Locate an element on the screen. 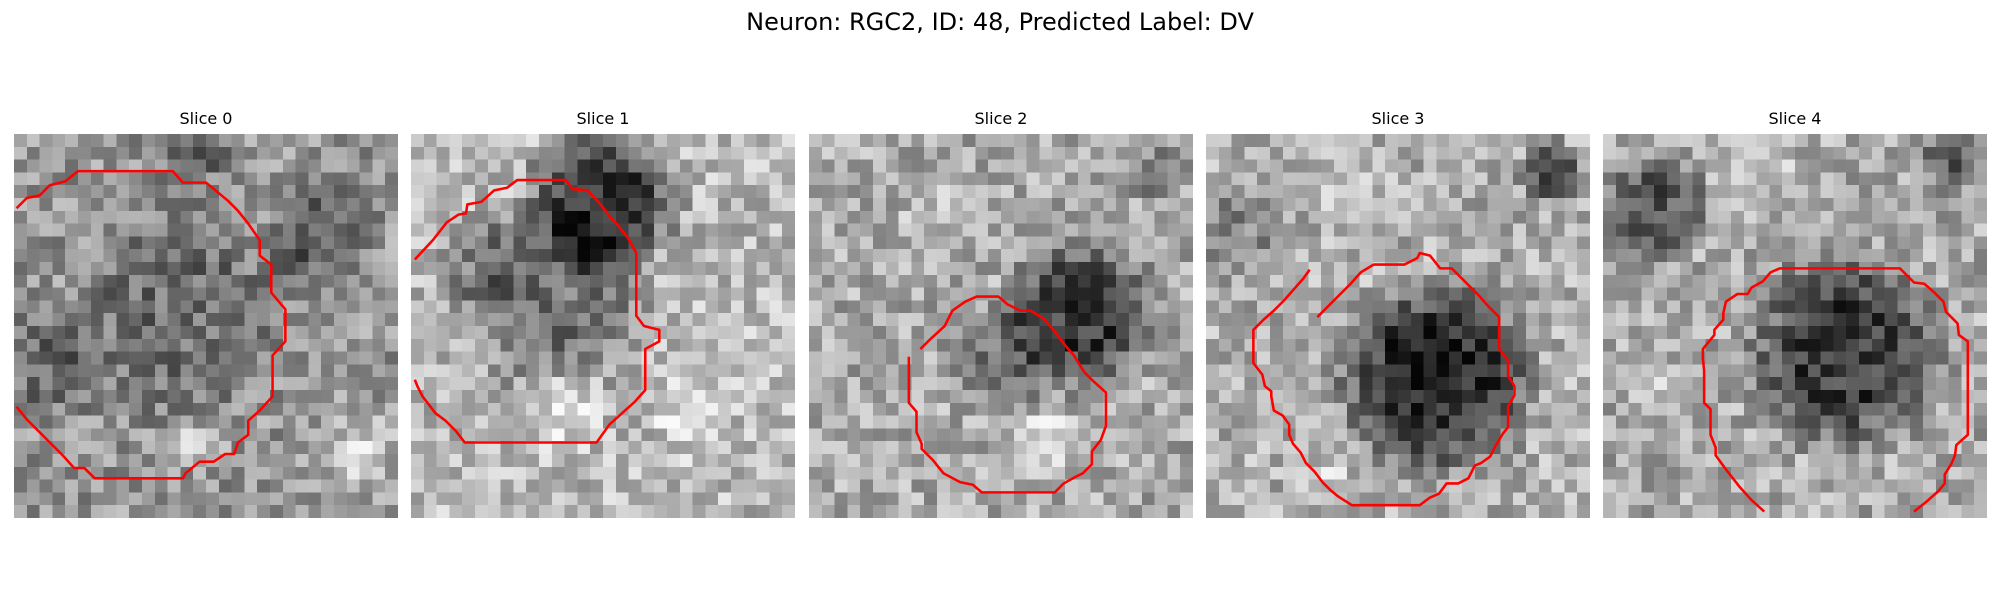 Image resolution: width=2000 pixels, height=600 pixels. slice-panel-4: Slice 4 is located at coordinates (1795, 313).